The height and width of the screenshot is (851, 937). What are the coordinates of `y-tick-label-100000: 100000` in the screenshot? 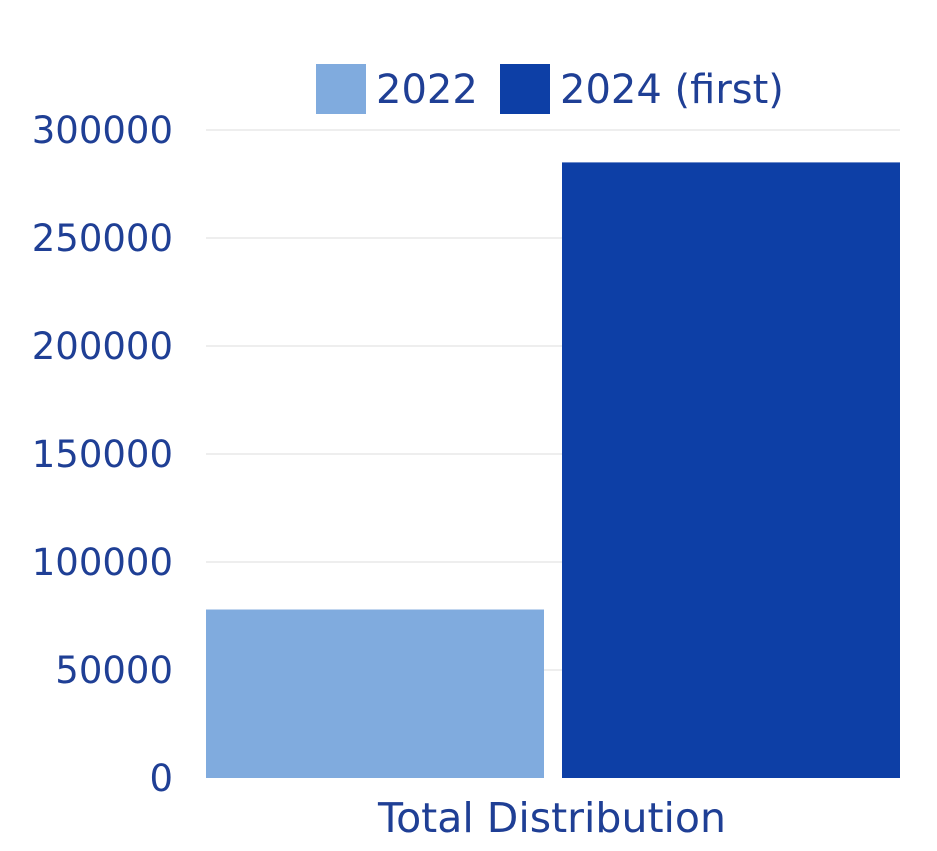 It's located at (102, 562).